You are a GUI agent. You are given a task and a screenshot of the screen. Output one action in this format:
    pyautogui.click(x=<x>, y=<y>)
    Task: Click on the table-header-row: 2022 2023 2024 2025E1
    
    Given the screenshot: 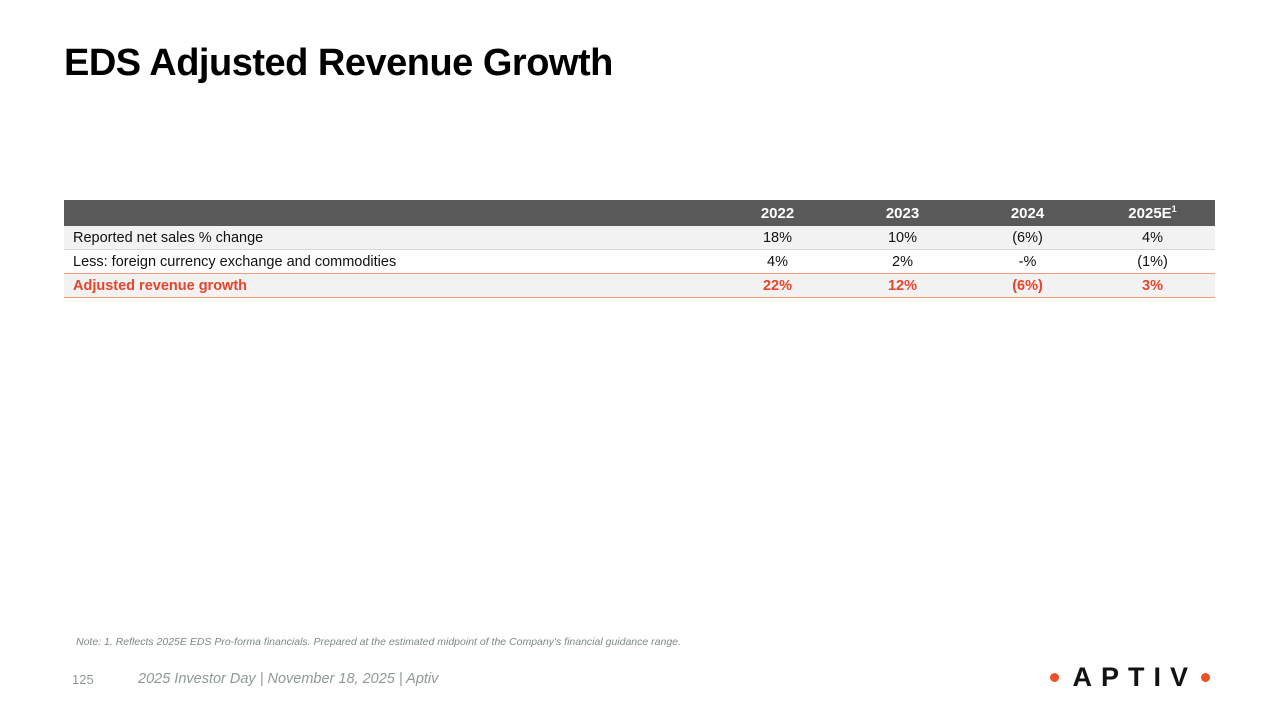 What is the action you would take?
    pyautogui.click(x=639, y=213)
    